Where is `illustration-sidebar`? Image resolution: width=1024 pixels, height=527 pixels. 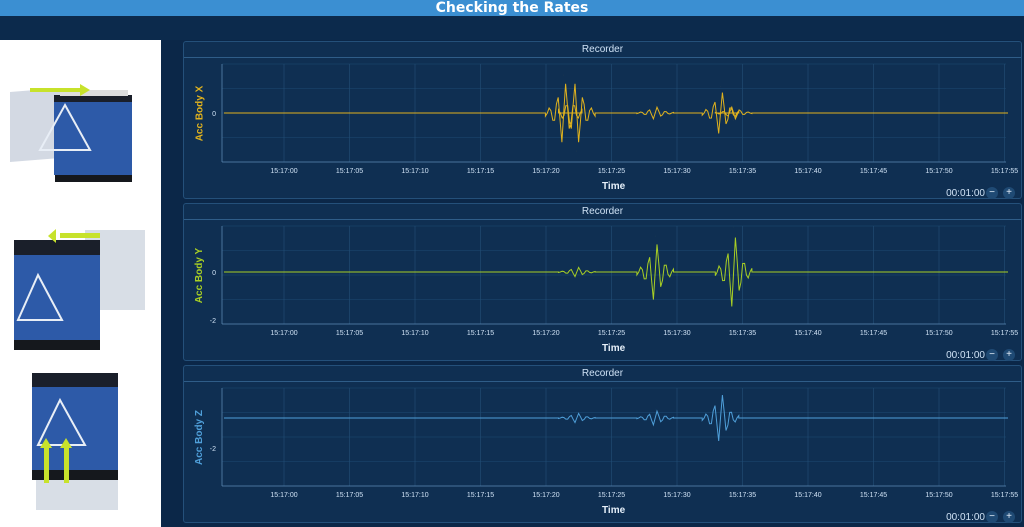 illustration-sidebar is located at coordinates (80, 283).